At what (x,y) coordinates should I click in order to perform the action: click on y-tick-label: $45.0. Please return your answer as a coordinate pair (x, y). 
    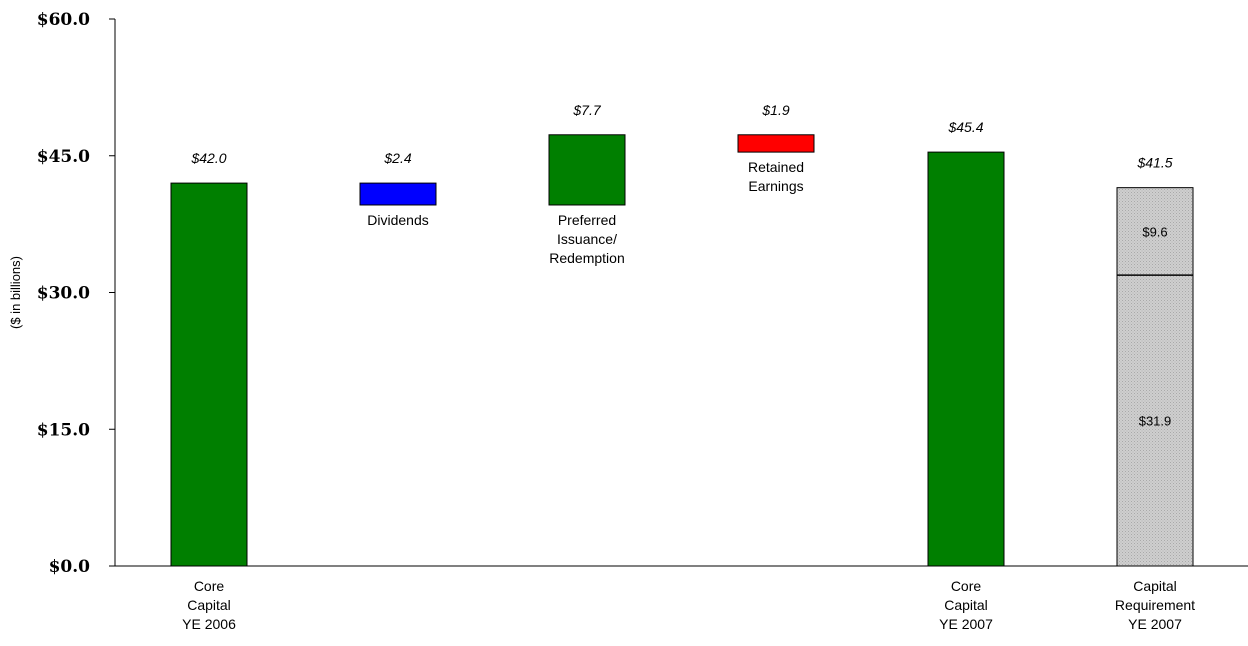
    Looking at the image, I should click on (63, 157).